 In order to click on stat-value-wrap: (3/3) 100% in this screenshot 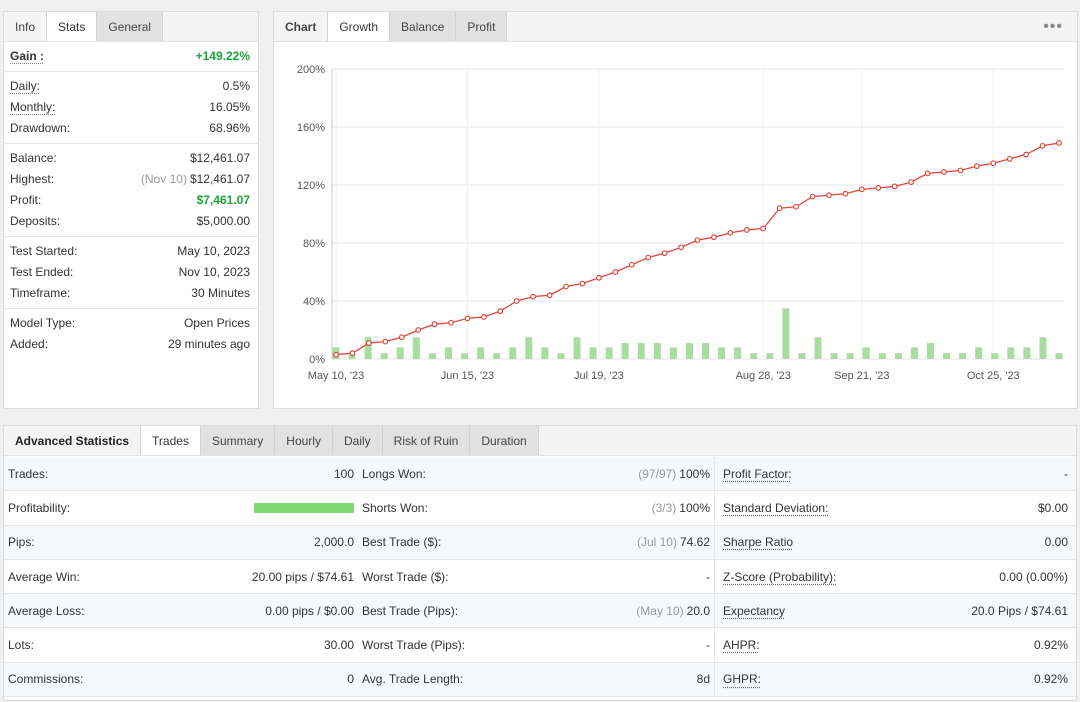, I will do `click(681, 508)`.